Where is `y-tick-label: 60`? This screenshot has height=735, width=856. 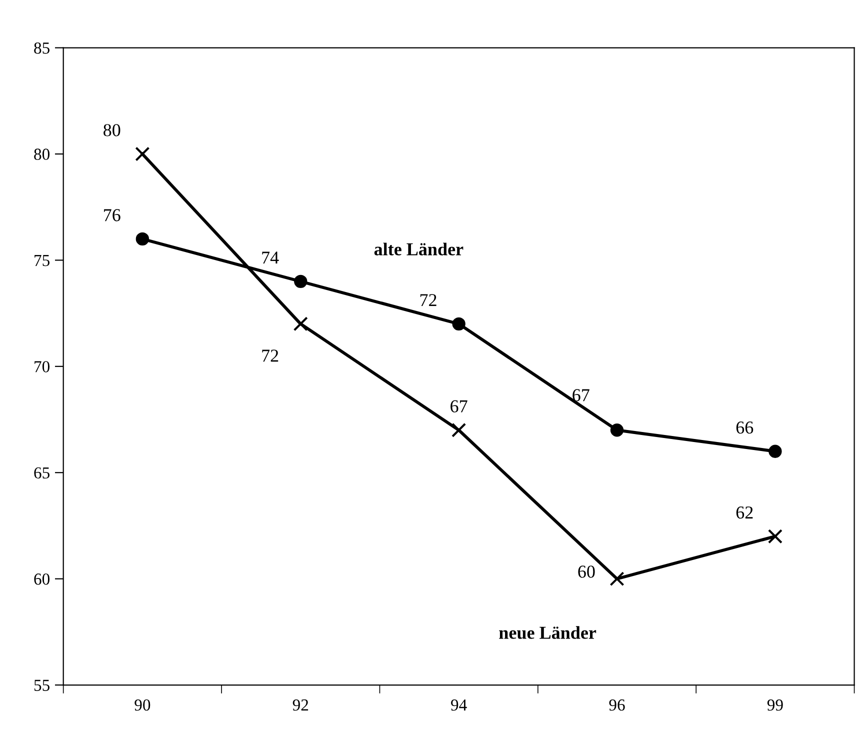
y-tick-label: 60 is located at coordinates (42, 579).